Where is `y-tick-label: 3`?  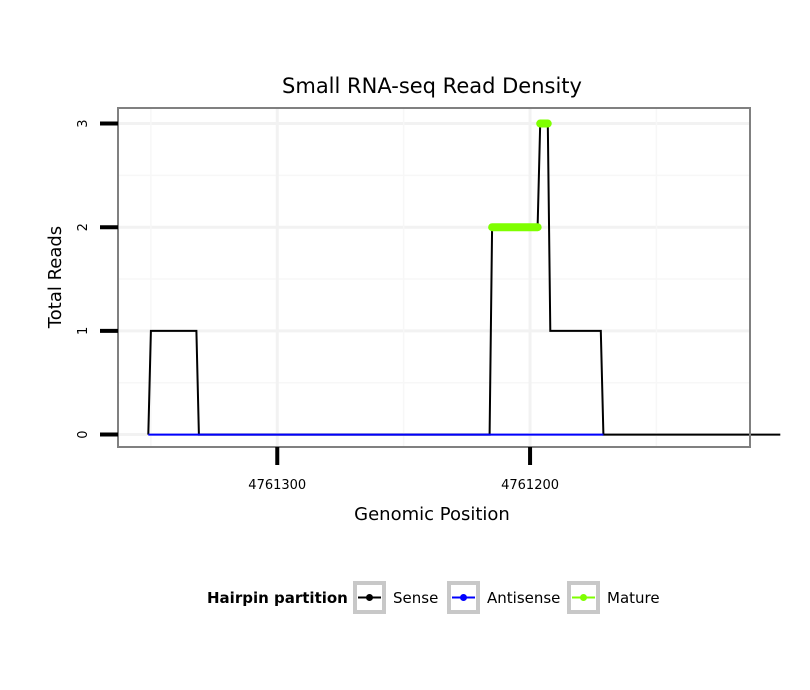
y-tick-label: 3 is located at coordinates (83, 123).